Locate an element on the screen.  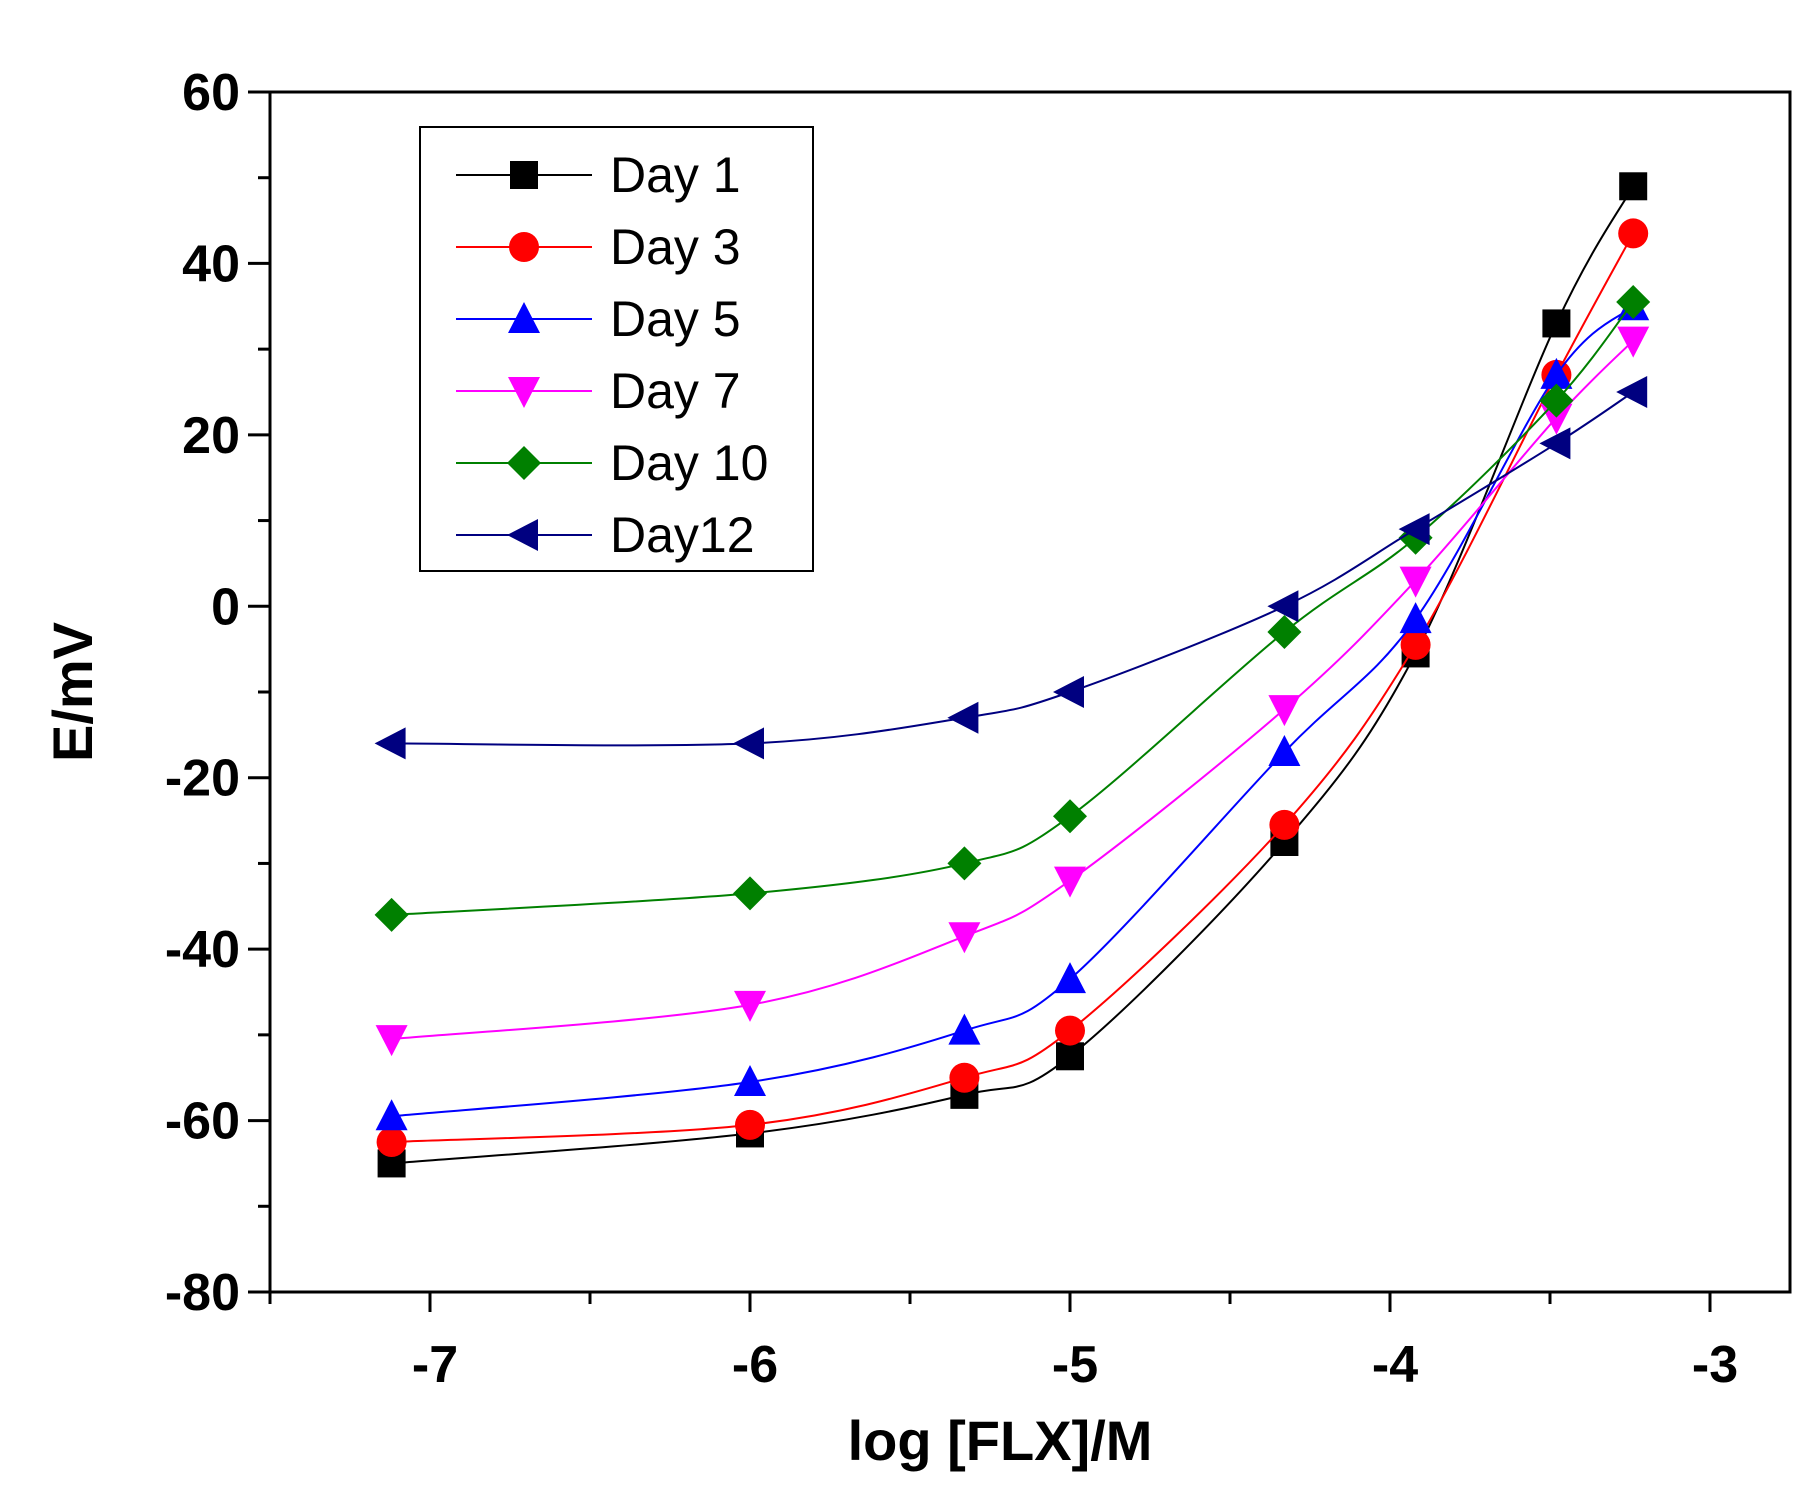
legend-box is located at coordinates (616, 349).